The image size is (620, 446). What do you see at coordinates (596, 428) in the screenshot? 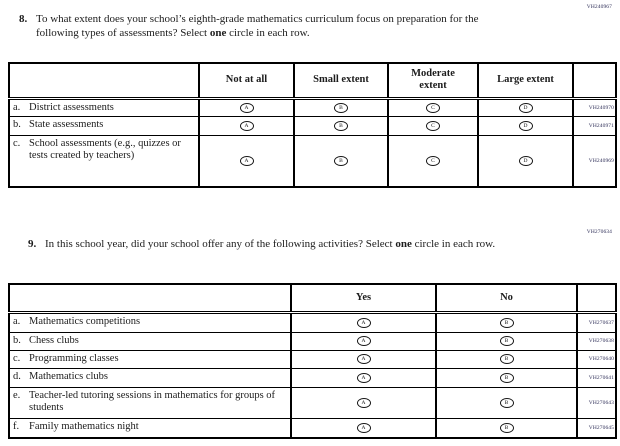
I see `row-accession-code: VH270645` at bounding box center [596, 428].